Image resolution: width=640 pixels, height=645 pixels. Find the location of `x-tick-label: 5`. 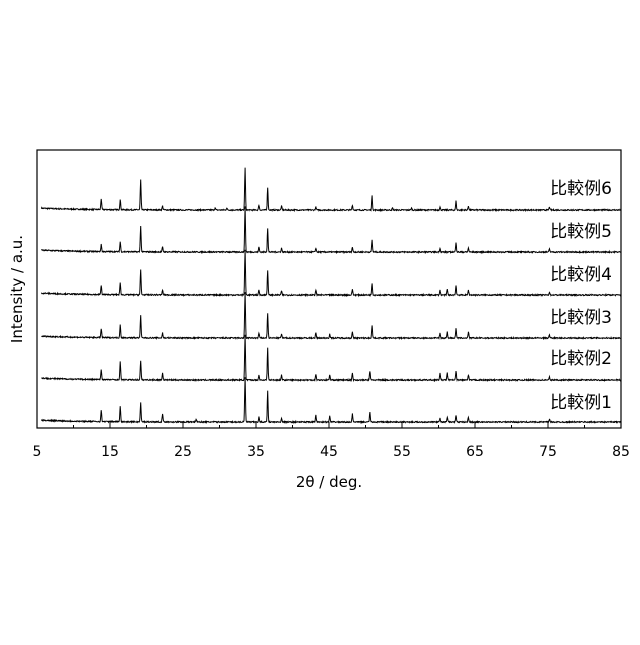

x-tick-label: 5 is located at coordinates (37, 452).